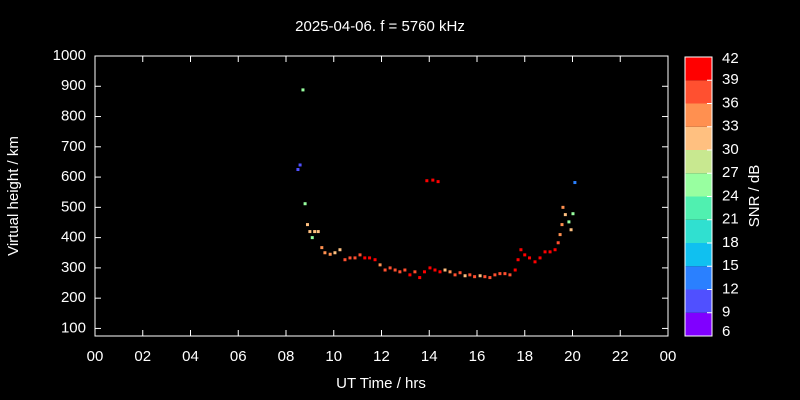 Image resolution: width=800 pixels, height=400 pixels. I want to click on y-tick-label: 900, so click(73, 85).